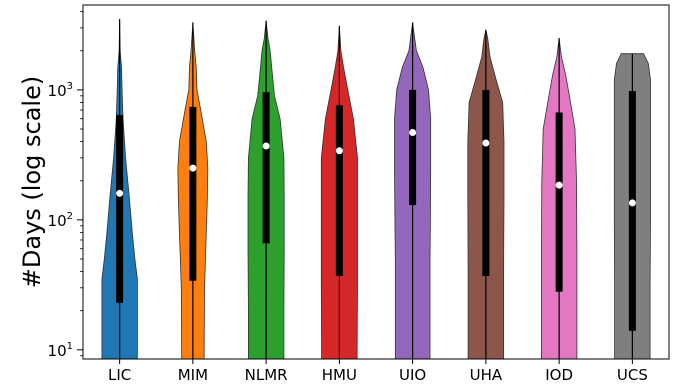  What do you see at coordinates (632, 211) in the screenshot?
I see `iqr-box-ucs` at bounding box center [632, 211].